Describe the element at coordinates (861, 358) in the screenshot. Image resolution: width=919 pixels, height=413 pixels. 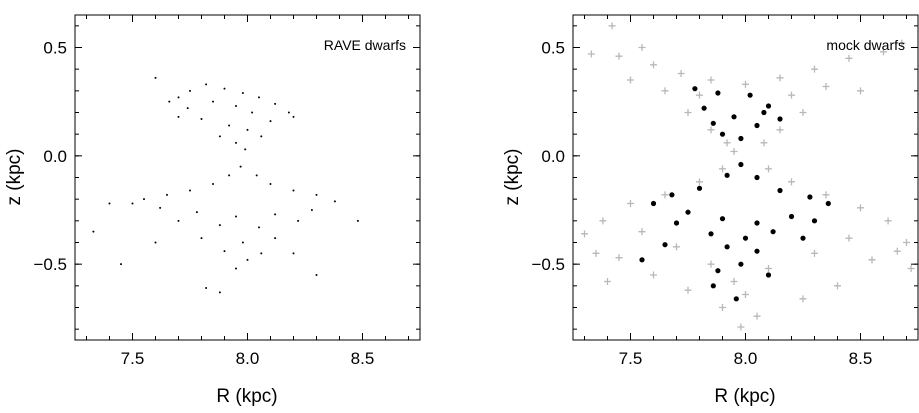
I see `x-tick-label: 8.5` at that location.